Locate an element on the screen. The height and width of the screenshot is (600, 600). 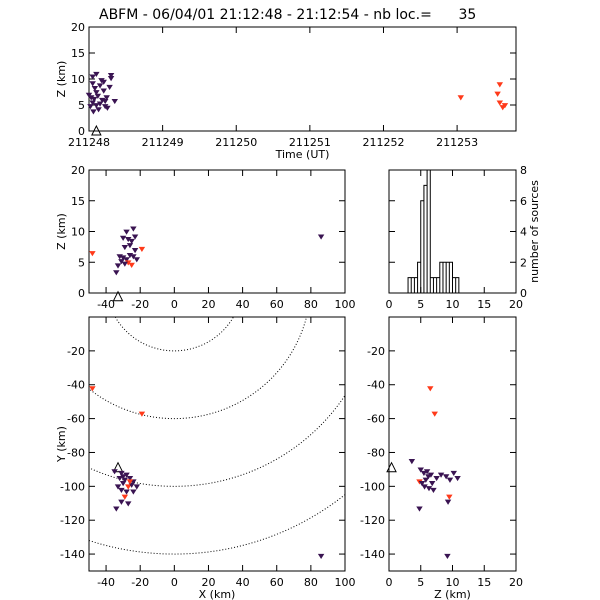
x-tick-label: 10 is located at coordinates (453, 304).